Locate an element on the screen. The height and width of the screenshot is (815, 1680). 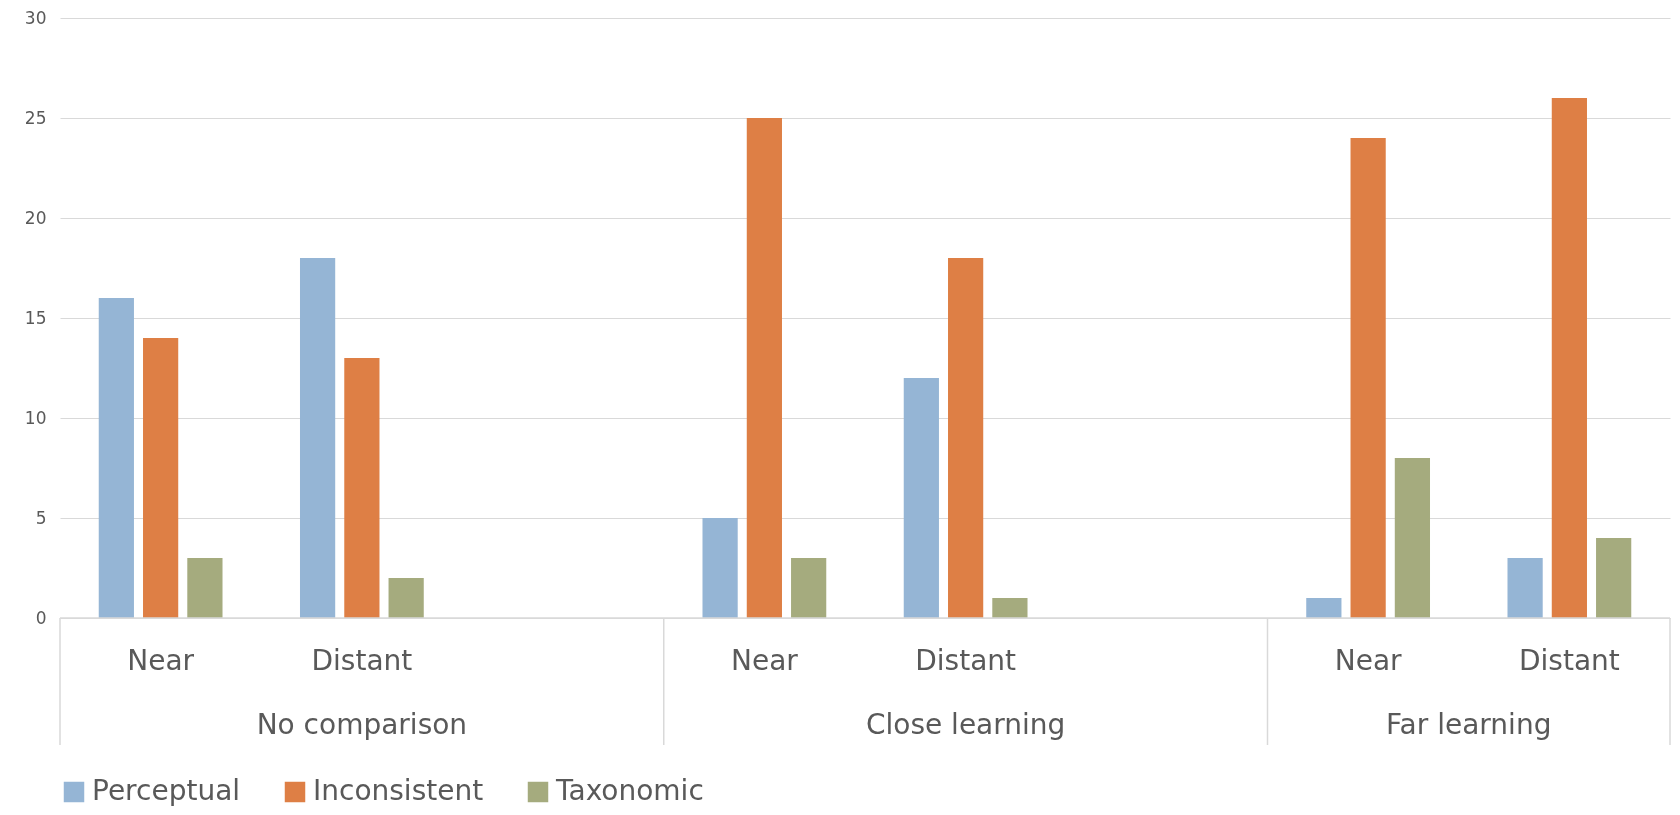
y-tick-label: 30 is located at coordinates (35, 17).